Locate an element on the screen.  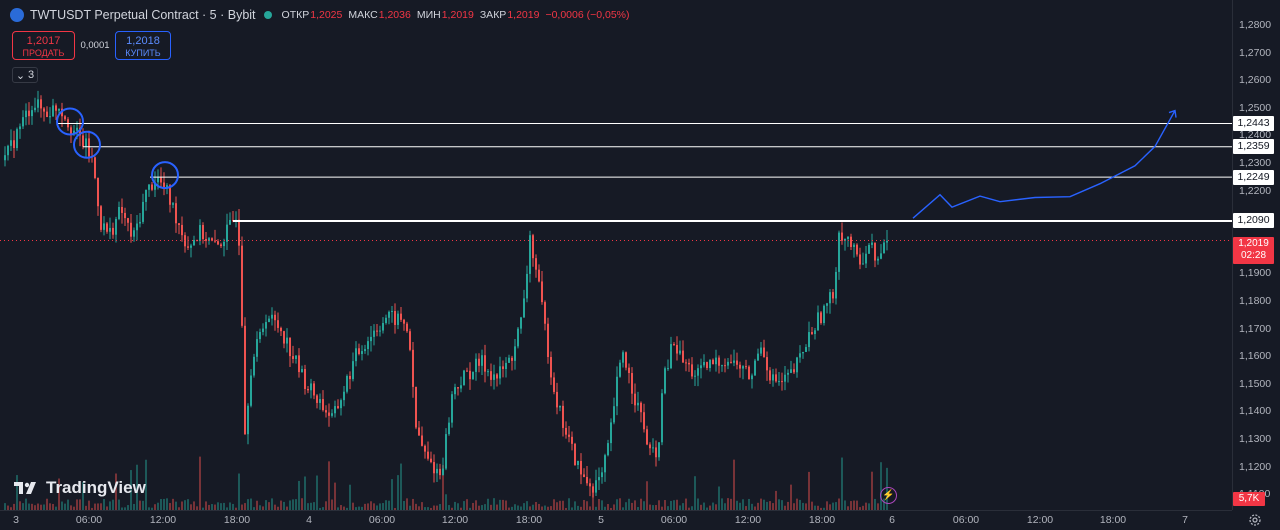
price-tick: 1,1900 is located at coordinates (1255, 273).